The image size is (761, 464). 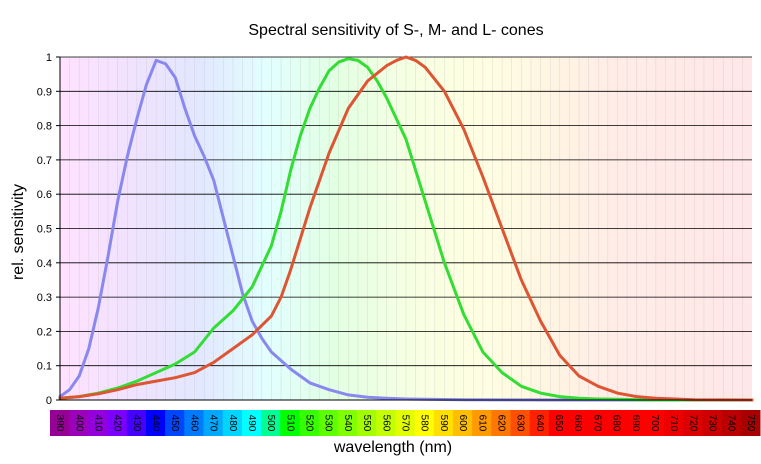 I want to click on x-tick-label: 700, so click(x=654, y=423).